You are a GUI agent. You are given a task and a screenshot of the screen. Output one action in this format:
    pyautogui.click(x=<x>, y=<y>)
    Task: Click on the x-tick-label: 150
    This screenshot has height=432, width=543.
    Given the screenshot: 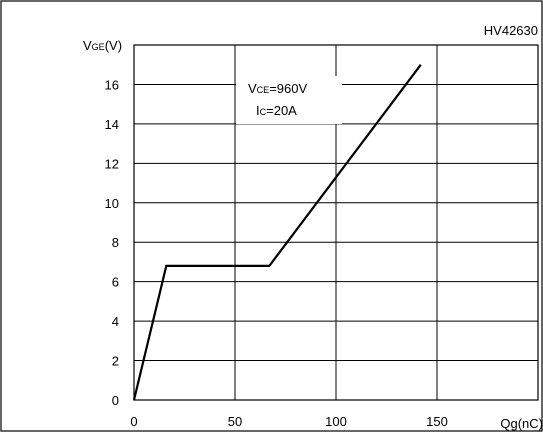 What is the action you would take?
    pyautogui.click(x=437, y=421)
    